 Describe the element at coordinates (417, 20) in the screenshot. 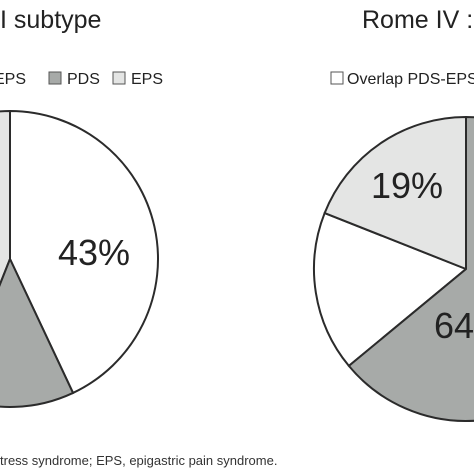

I see `right-chart-title: Rome IV :` at that location.